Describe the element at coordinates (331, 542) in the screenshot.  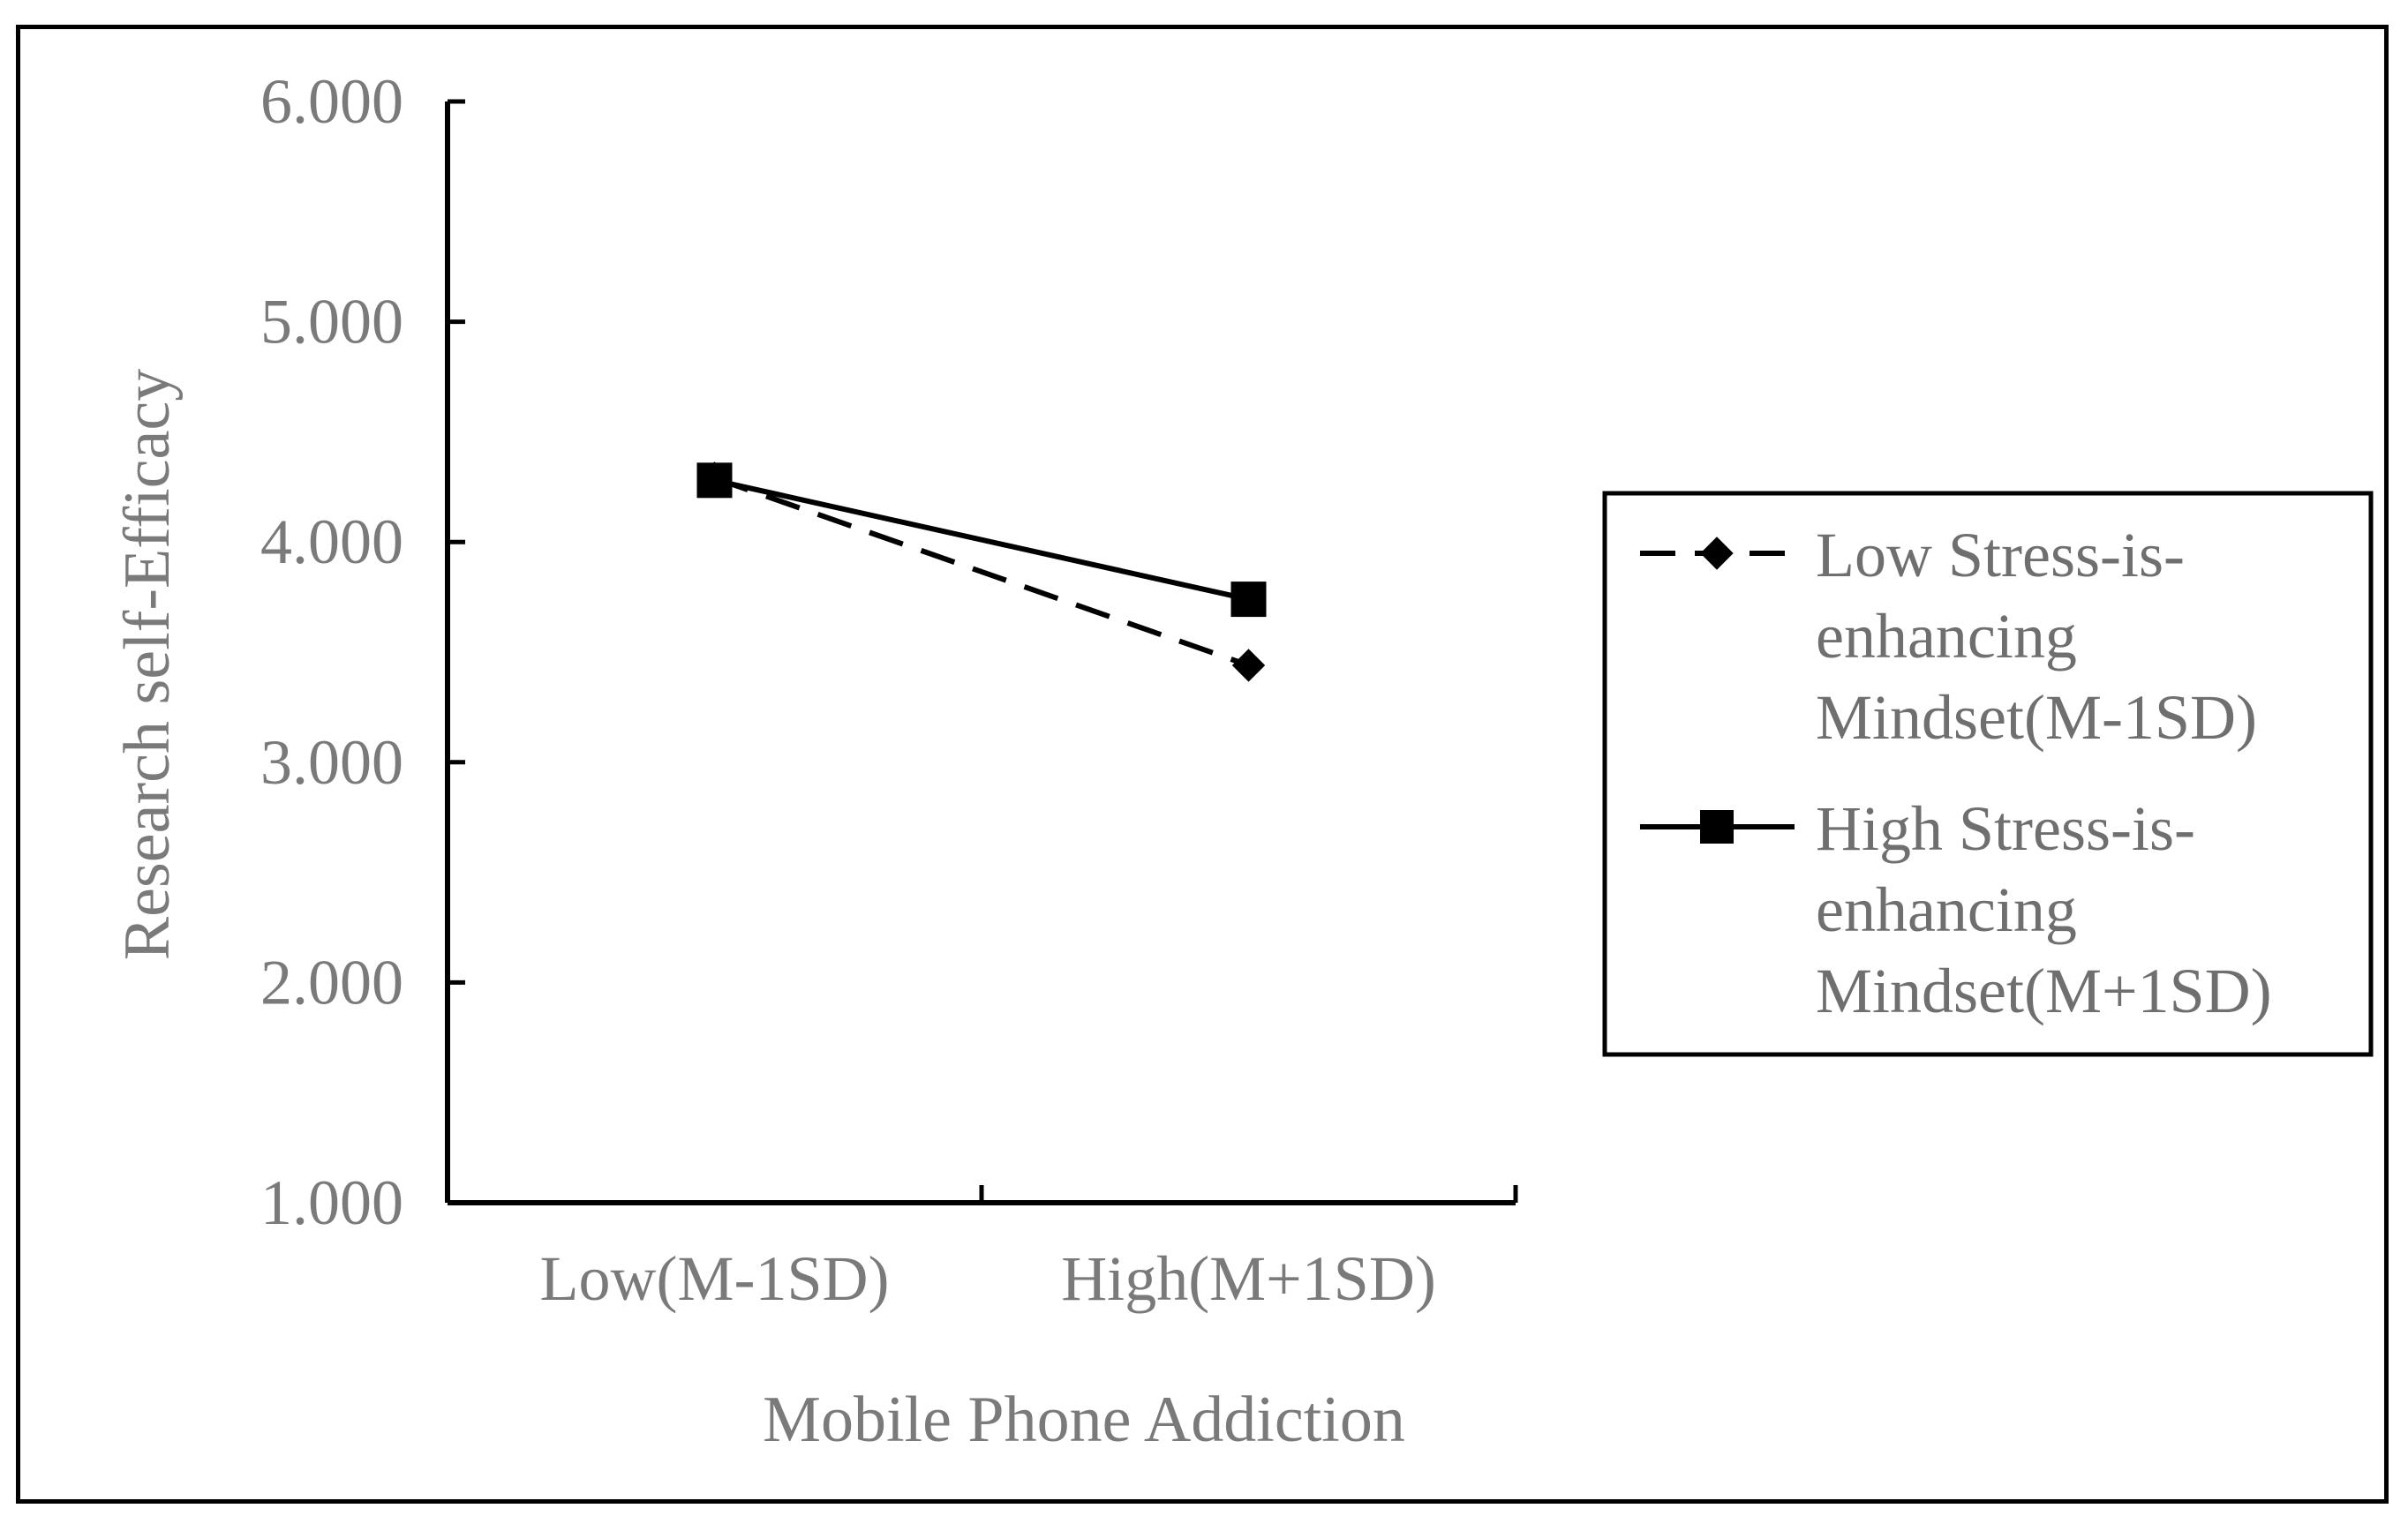
I see `y-tick-label: 4.000` at that location.